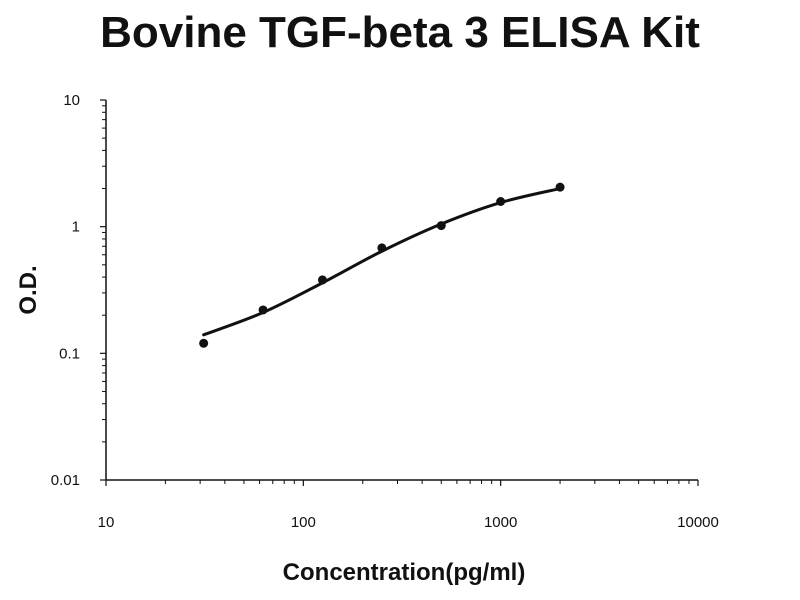  I want to click on y-tick-label: 1, so click(76, 227).